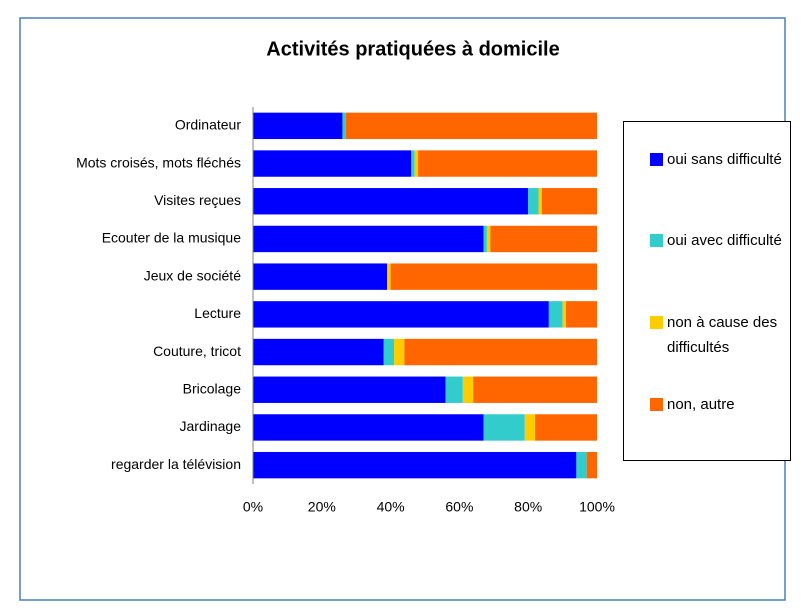 The width and height of the screenshot is (805, 615). What do you see at coordinates (597, 507) in the screenshot?
I see `x-tick-label: 100%` at bounding box center [597, 507].